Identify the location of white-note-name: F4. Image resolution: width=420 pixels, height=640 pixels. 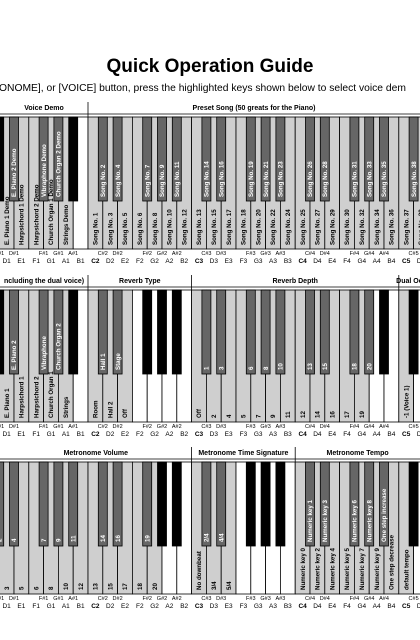
(347, 606).